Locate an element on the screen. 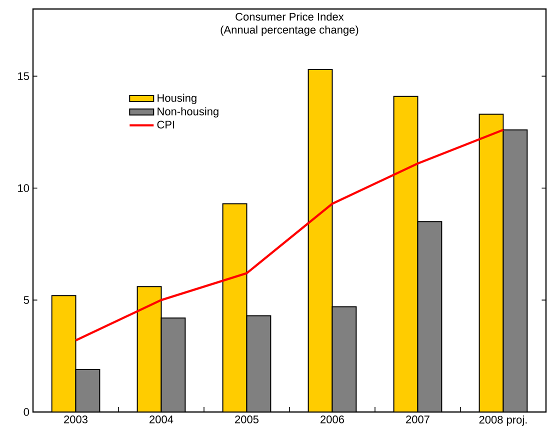 The height and width of the screenshot is (445, 550). x-tick-label: 2007 is located at coordinates (418, 420).